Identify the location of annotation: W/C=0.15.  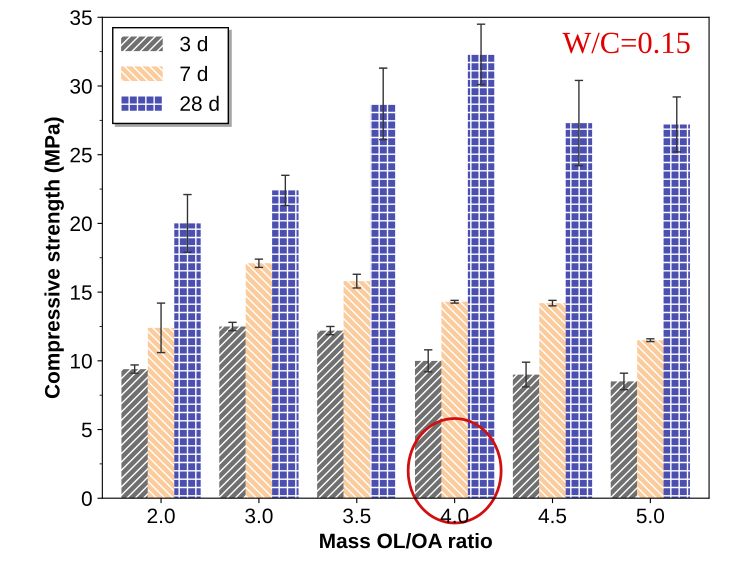
(626, 43).